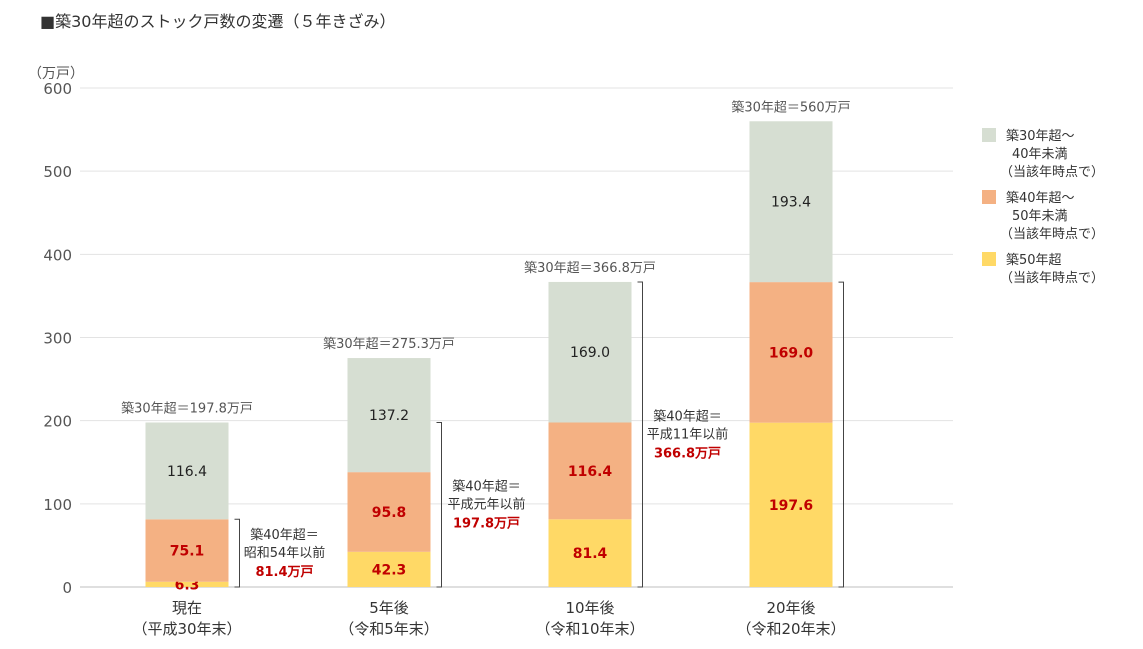 Image resolution: width=1143 pixels, height=649 pixels. I want to click on y-axis-unit: （万戸）, so click(56, 74).